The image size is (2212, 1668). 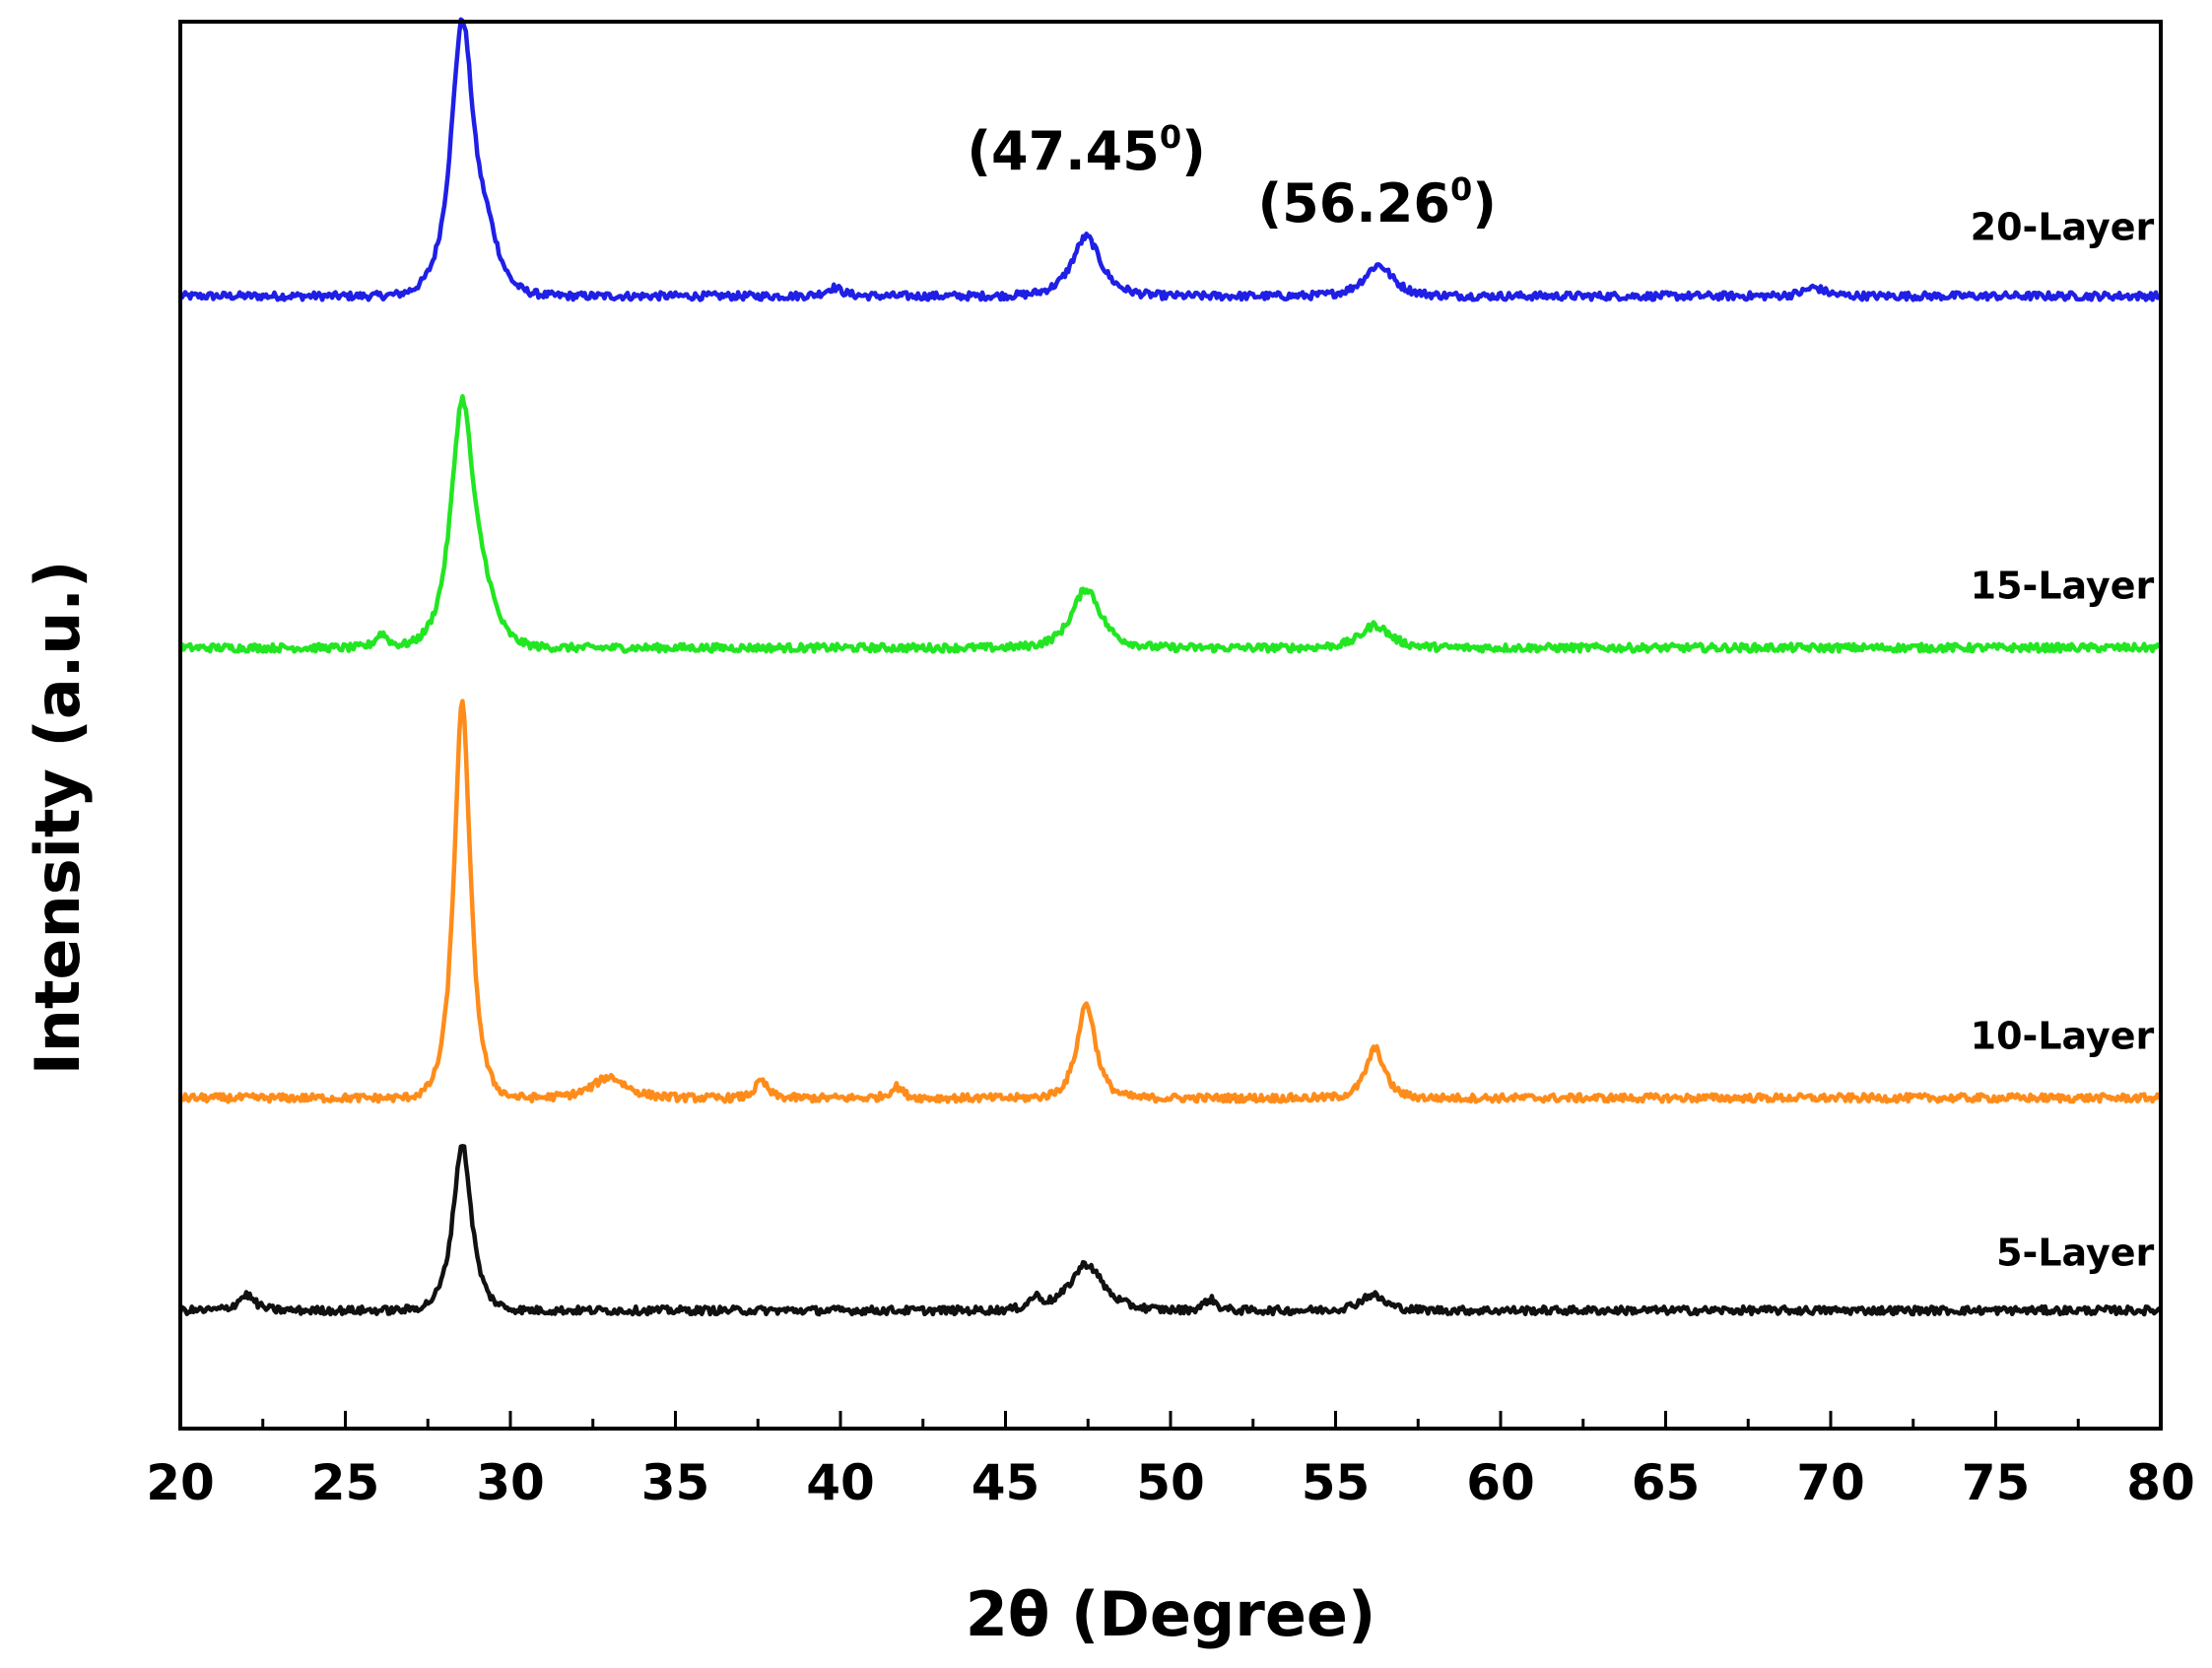 What do you see at coordinates (1232, 176) in the screenshot?
I see `peak-annotations: (28.540)(47.450)(56.260)` at bounding box center [1232, 176].